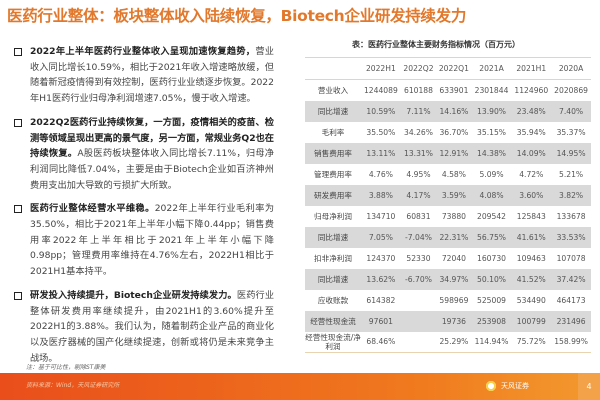 The height and width of the screenshot is (400, 600). I want to click on table-cell: 464173, so click(571, 300).